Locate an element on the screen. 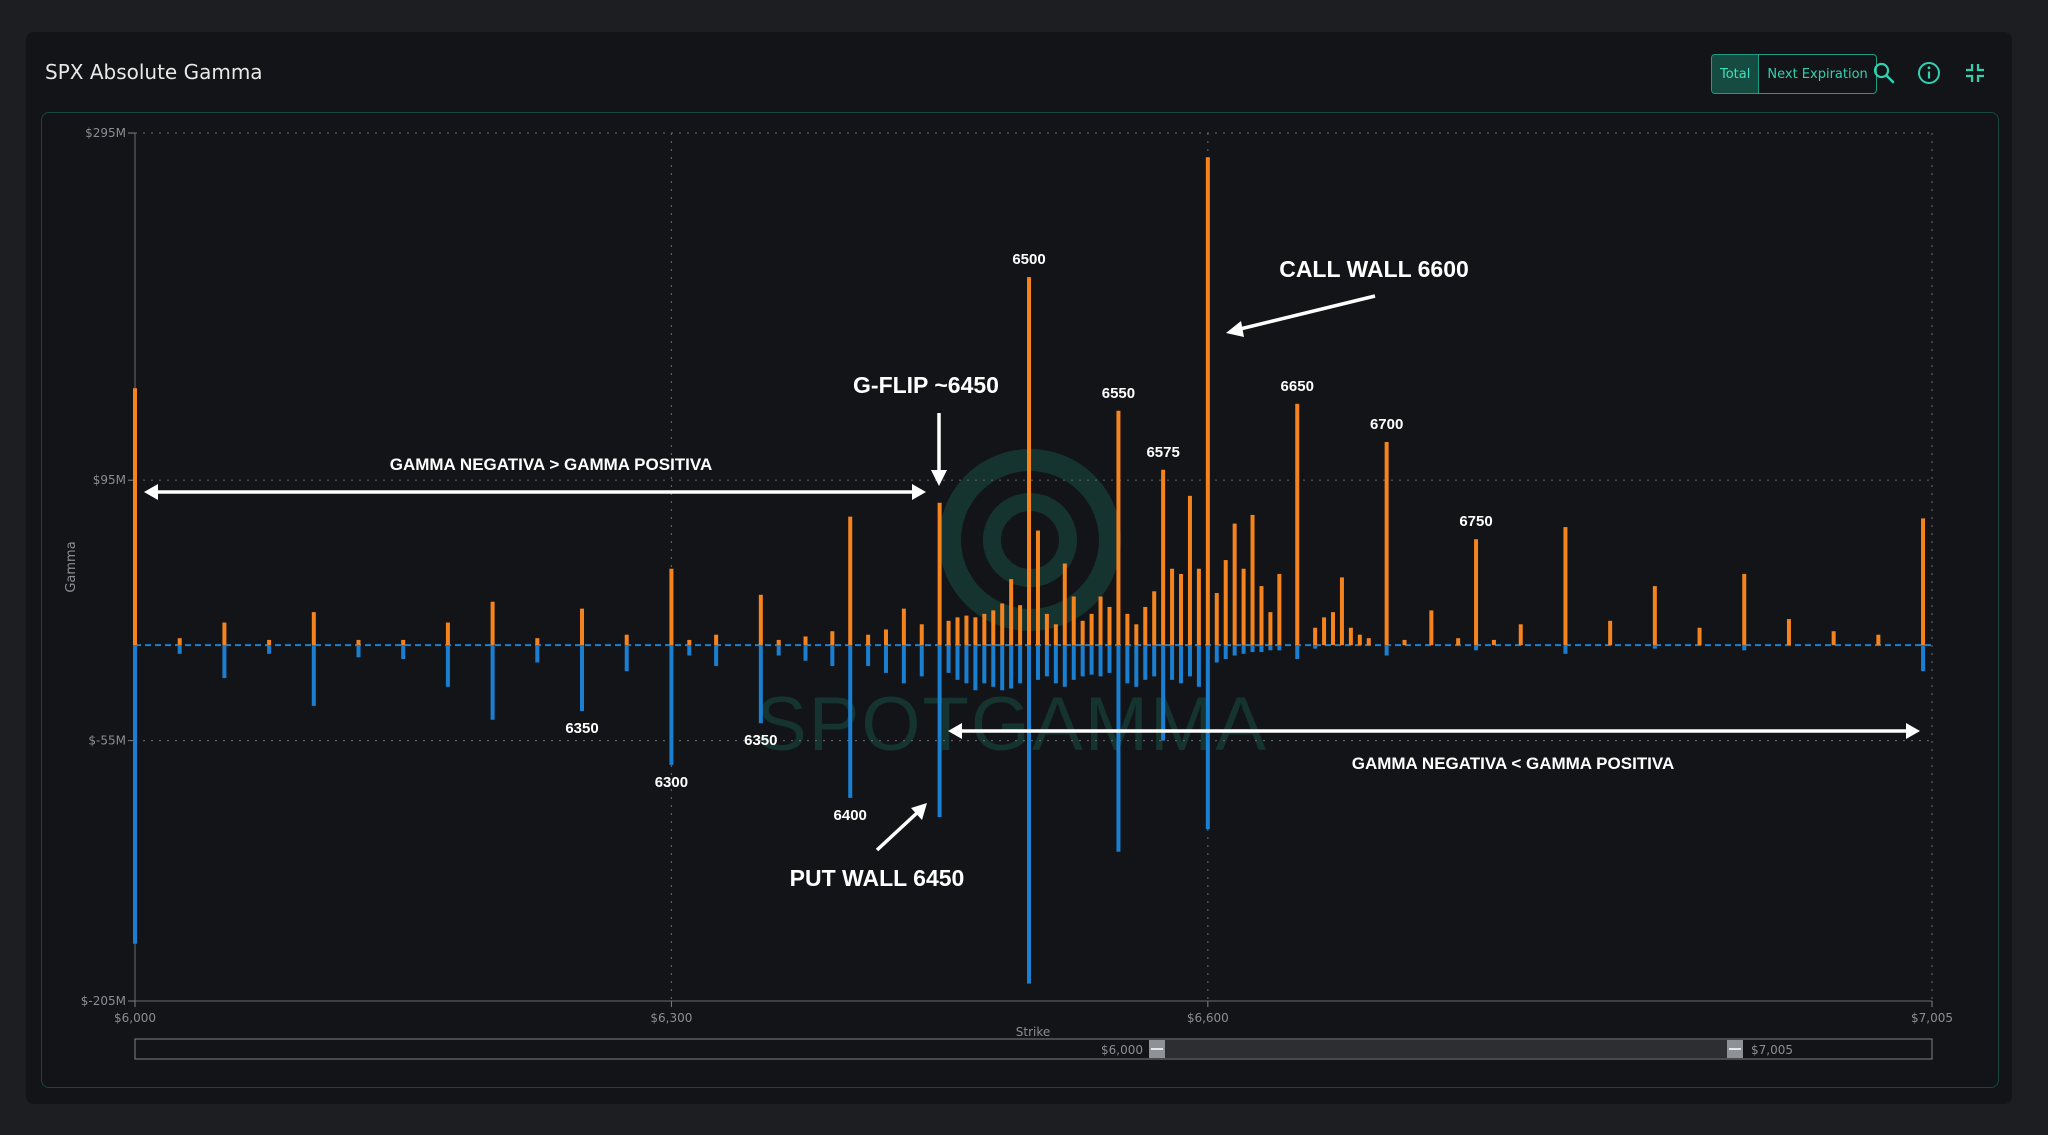 Image resolution: width=2048 pixels, height=1135 pixels. range-handle-low is located at coordinates (1157, 1049).